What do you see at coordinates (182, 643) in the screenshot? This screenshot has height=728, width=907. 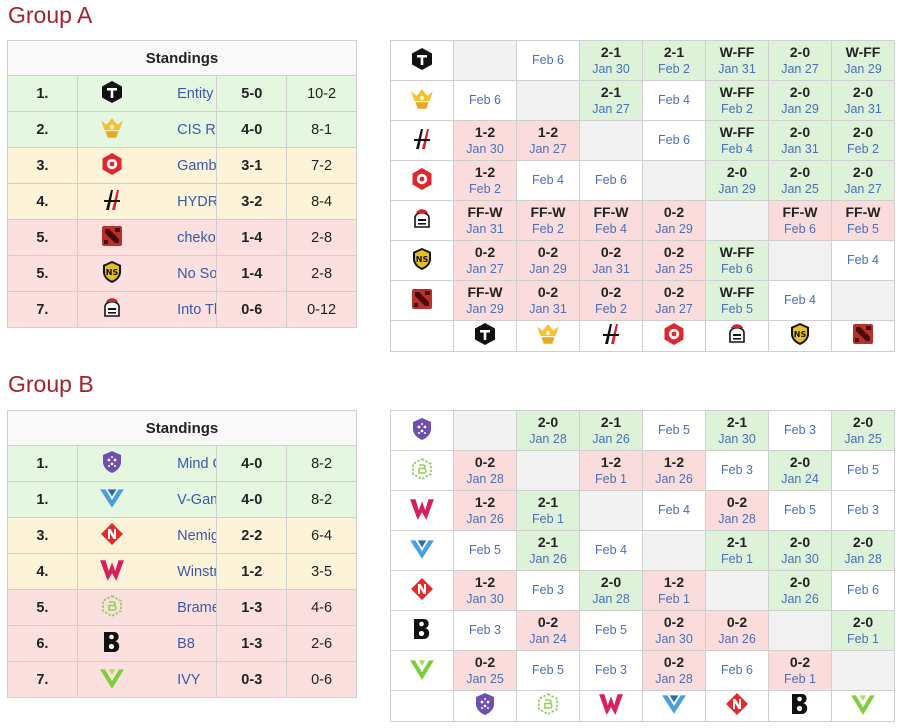 I see `team-name-link: B8` at bounding box center [182, 643].